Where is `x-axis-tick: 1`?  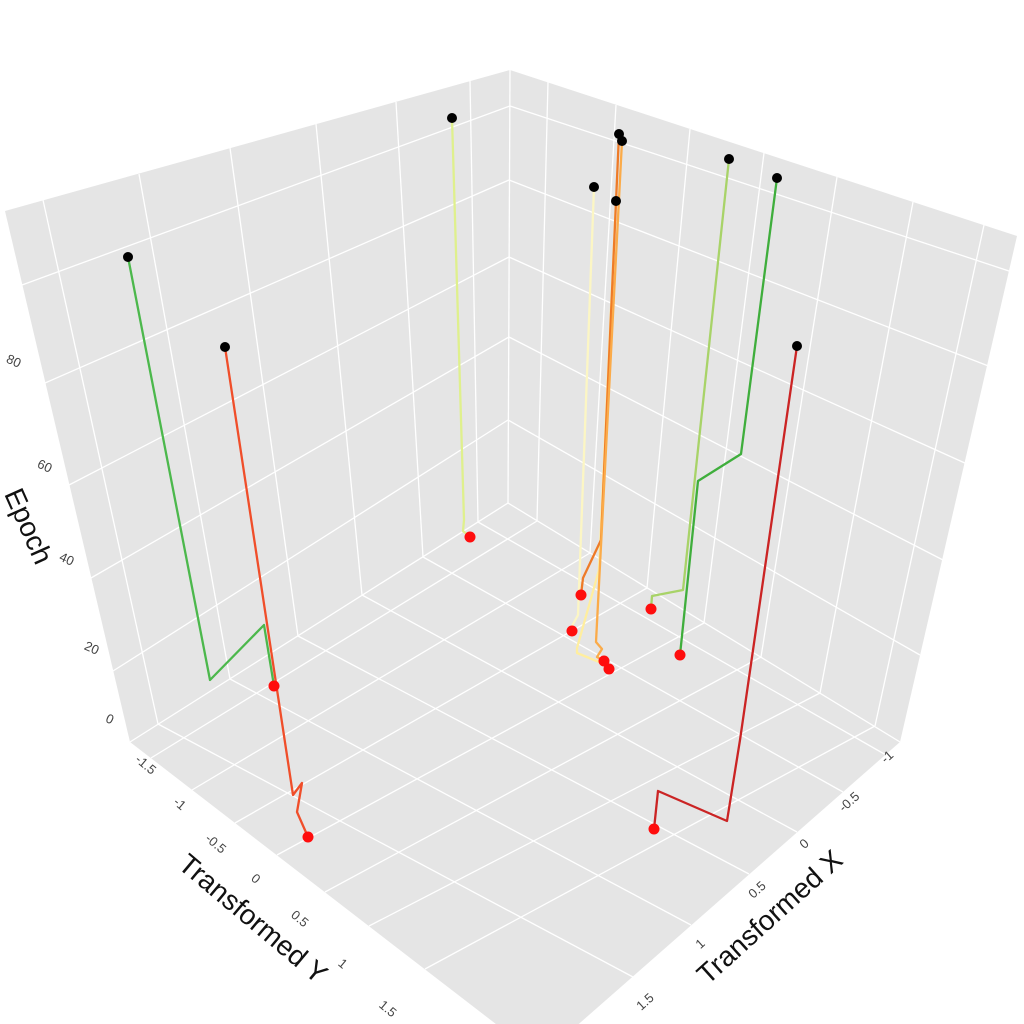
x-axis-tick: 1 is located at coordinates (699, 944).